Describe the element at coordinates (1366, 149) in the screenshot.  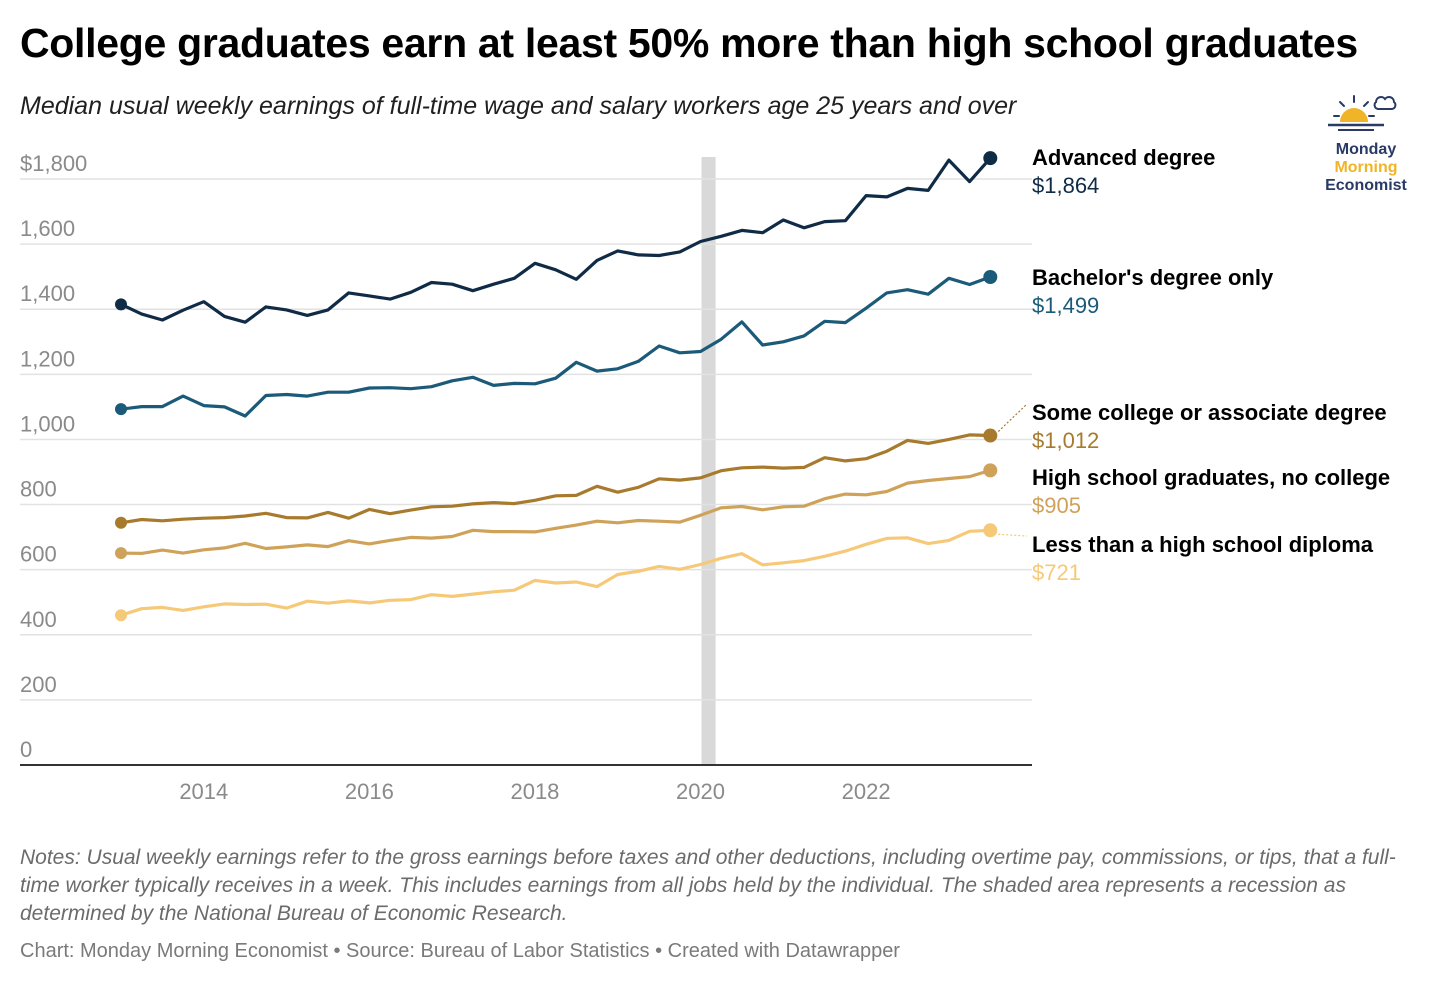
I see `logo-word-monday: Monday` at that location.